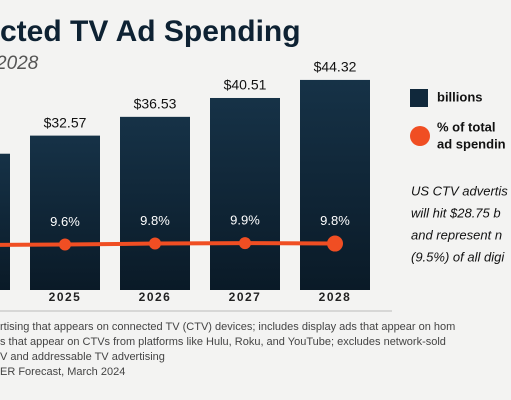 Image resolution: width=511 pixels, height=400 pixels. I want to click on value-label: $44.32, so click(335, 67).